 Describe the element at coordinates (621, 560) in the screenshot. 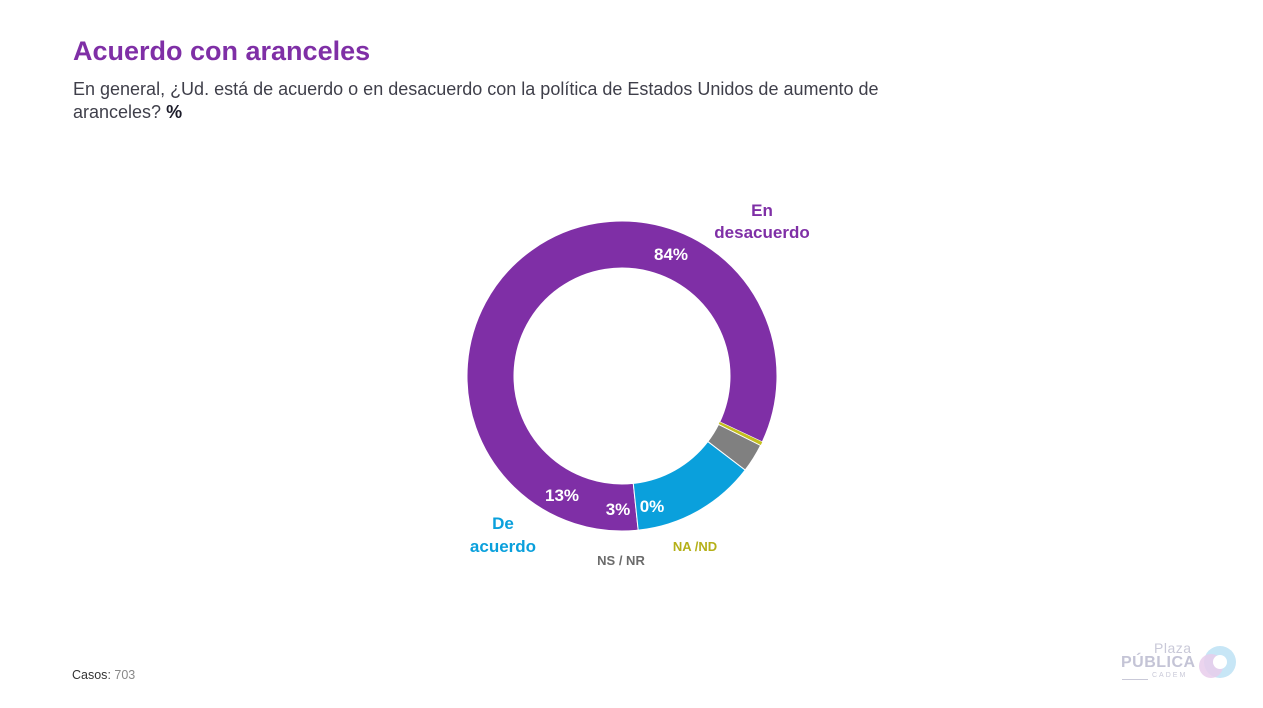

I see `category-label-ns-nr: NS / NR` at that location.